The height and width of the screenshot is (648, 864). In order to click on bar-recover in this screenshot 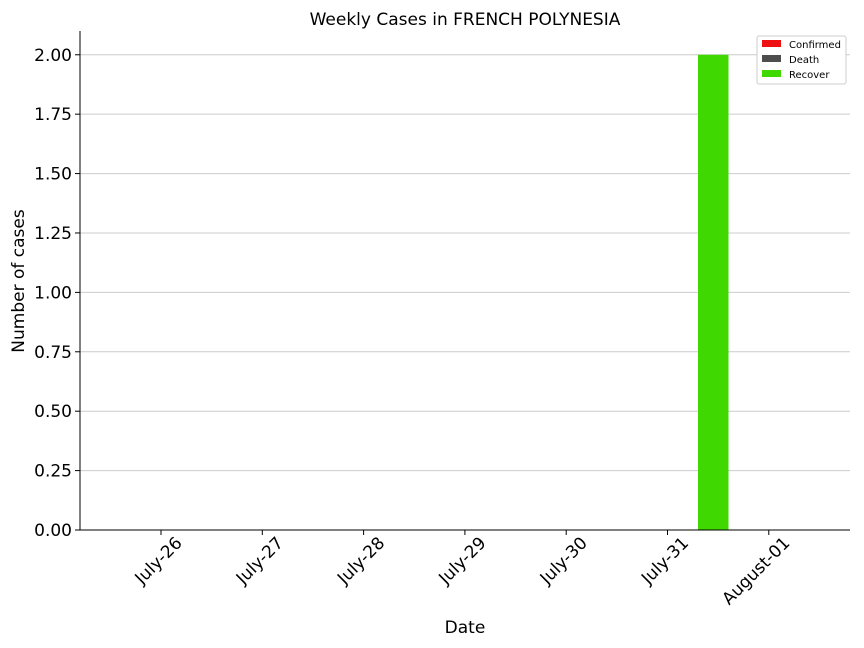, I will do `click(713, 292)`.